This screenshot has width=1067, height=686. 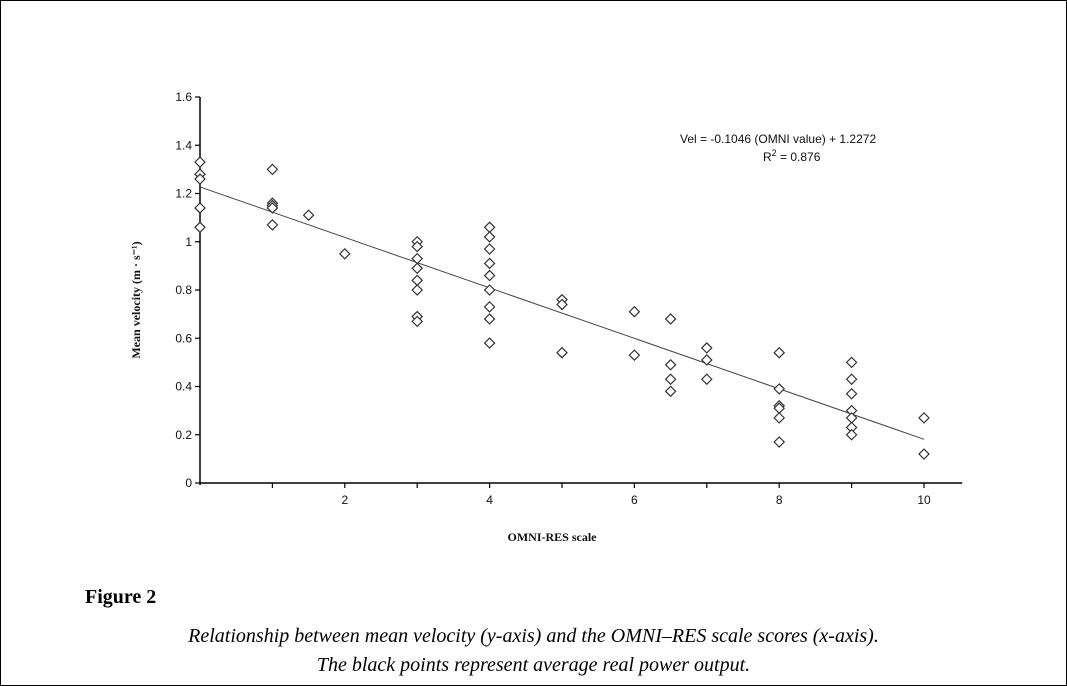 I want to click on y-tick-label: 1, so click(x=188, y=242).